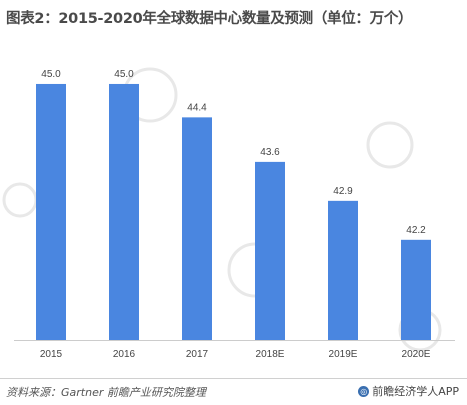 The width and height of the screenshot is (467, 405). I want to click on bar-2016, so click(124, 211).